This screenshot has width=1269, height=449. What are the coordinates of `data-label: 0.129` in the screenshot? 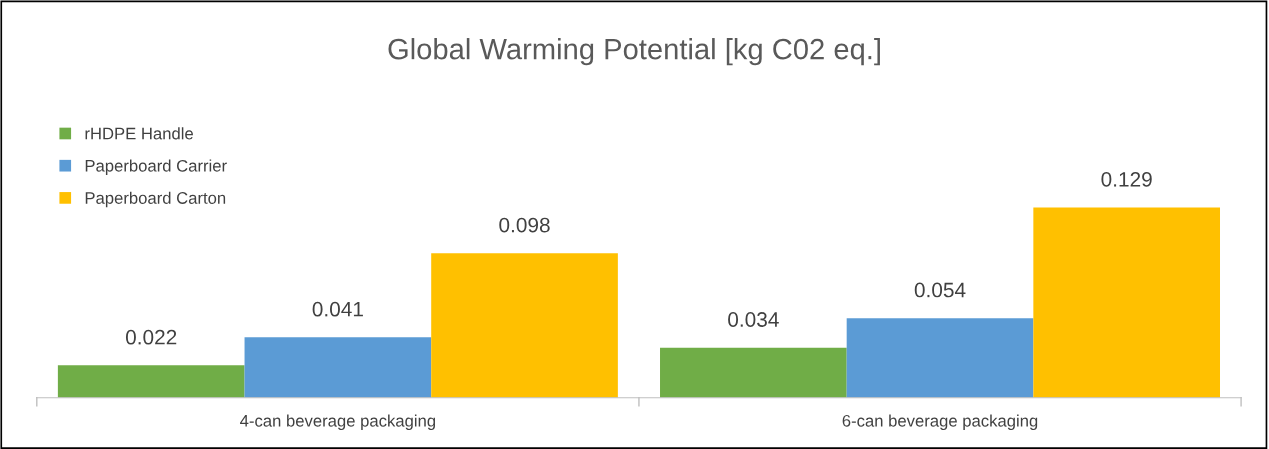 It's located at (1126, 179).